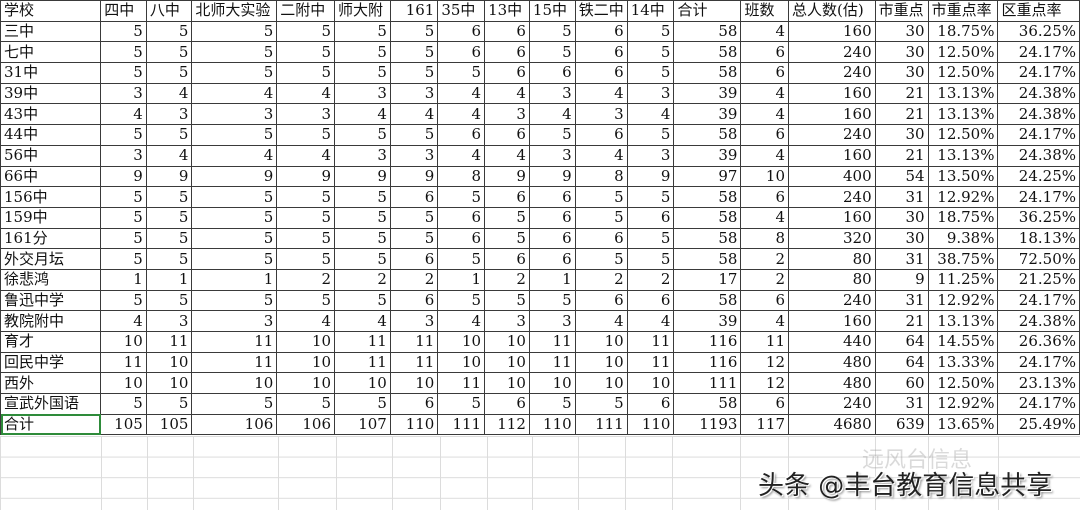 This screenshot has height=510, width=1080. I want to click on column-header: 总人数(估), so click(832, 11).